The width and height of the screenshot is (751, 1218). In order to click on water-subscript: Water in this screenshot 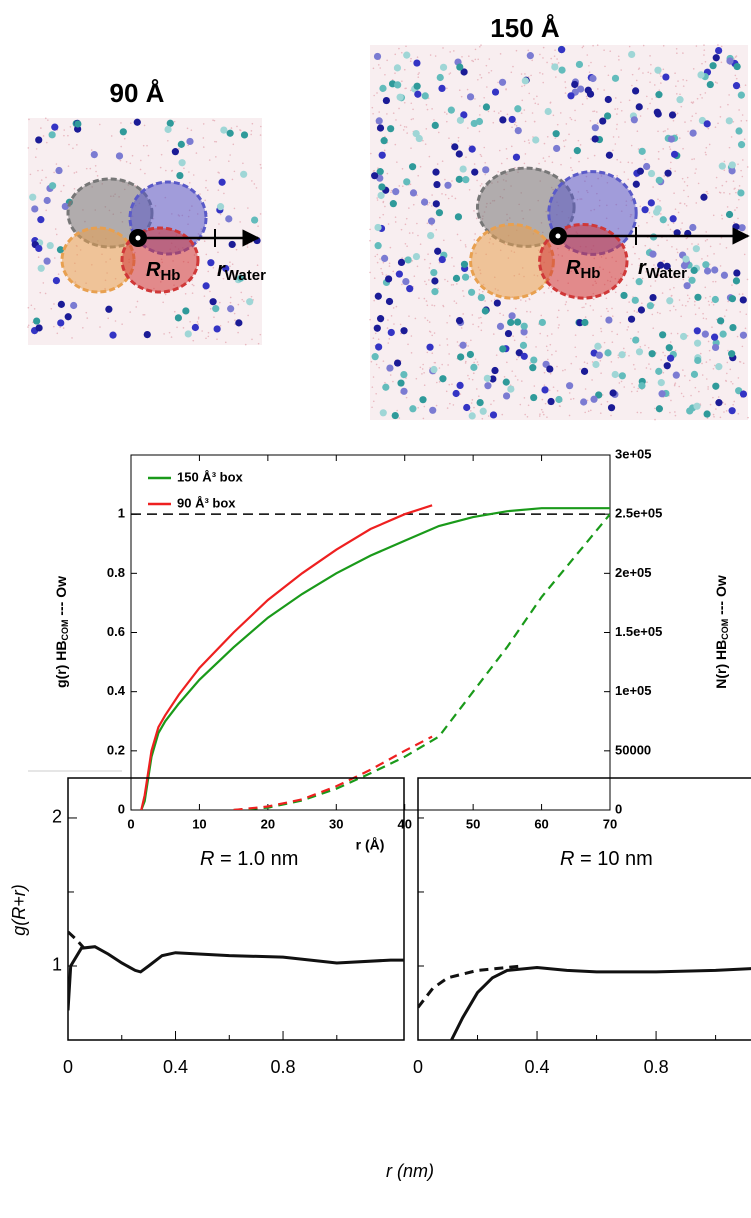, I will do `click(245, 275)`.